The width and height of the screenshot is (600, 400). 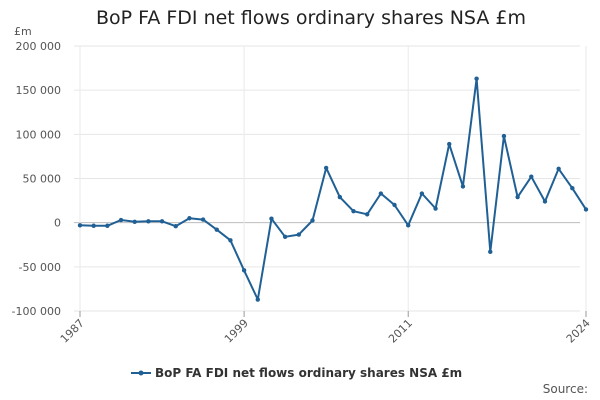 I want to click on x-tick-label: 1987, so click(x=72, y=331).